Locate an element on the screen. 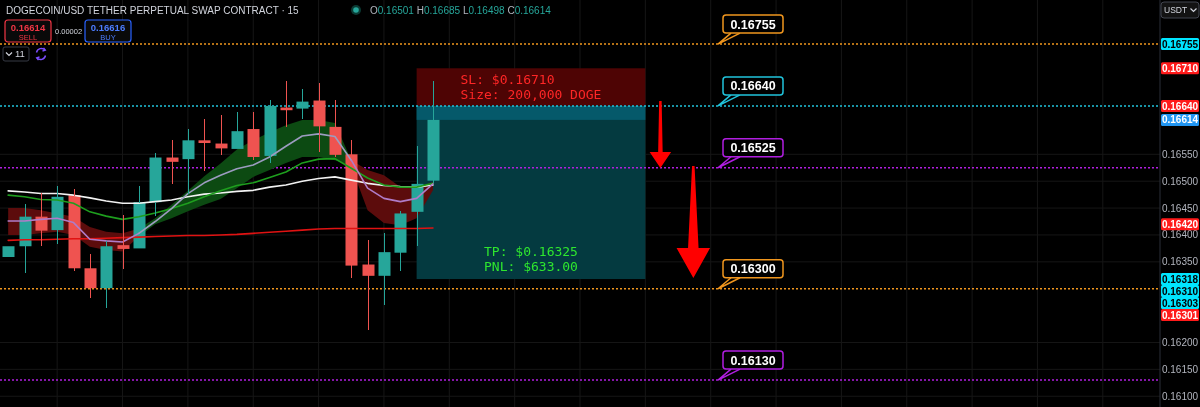 This screenshot has height=407, width=1200. ref-line-label: 0.16640 is located at coordinates (753, 86).